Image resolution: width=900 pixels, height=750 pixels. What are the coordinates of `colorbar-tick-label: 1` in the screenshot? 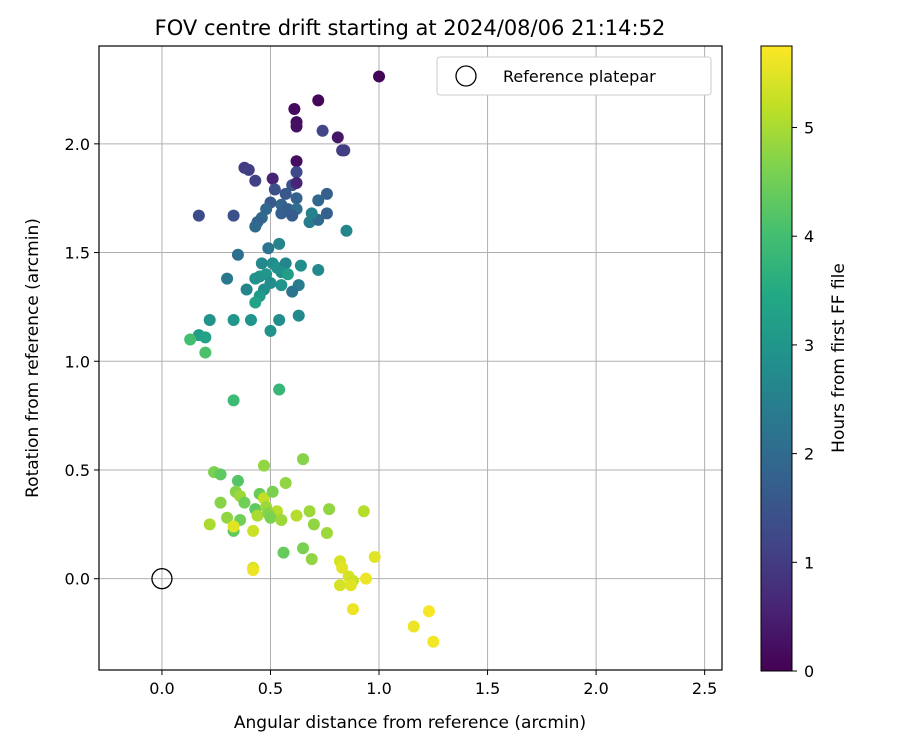 It's located at (809, 562).